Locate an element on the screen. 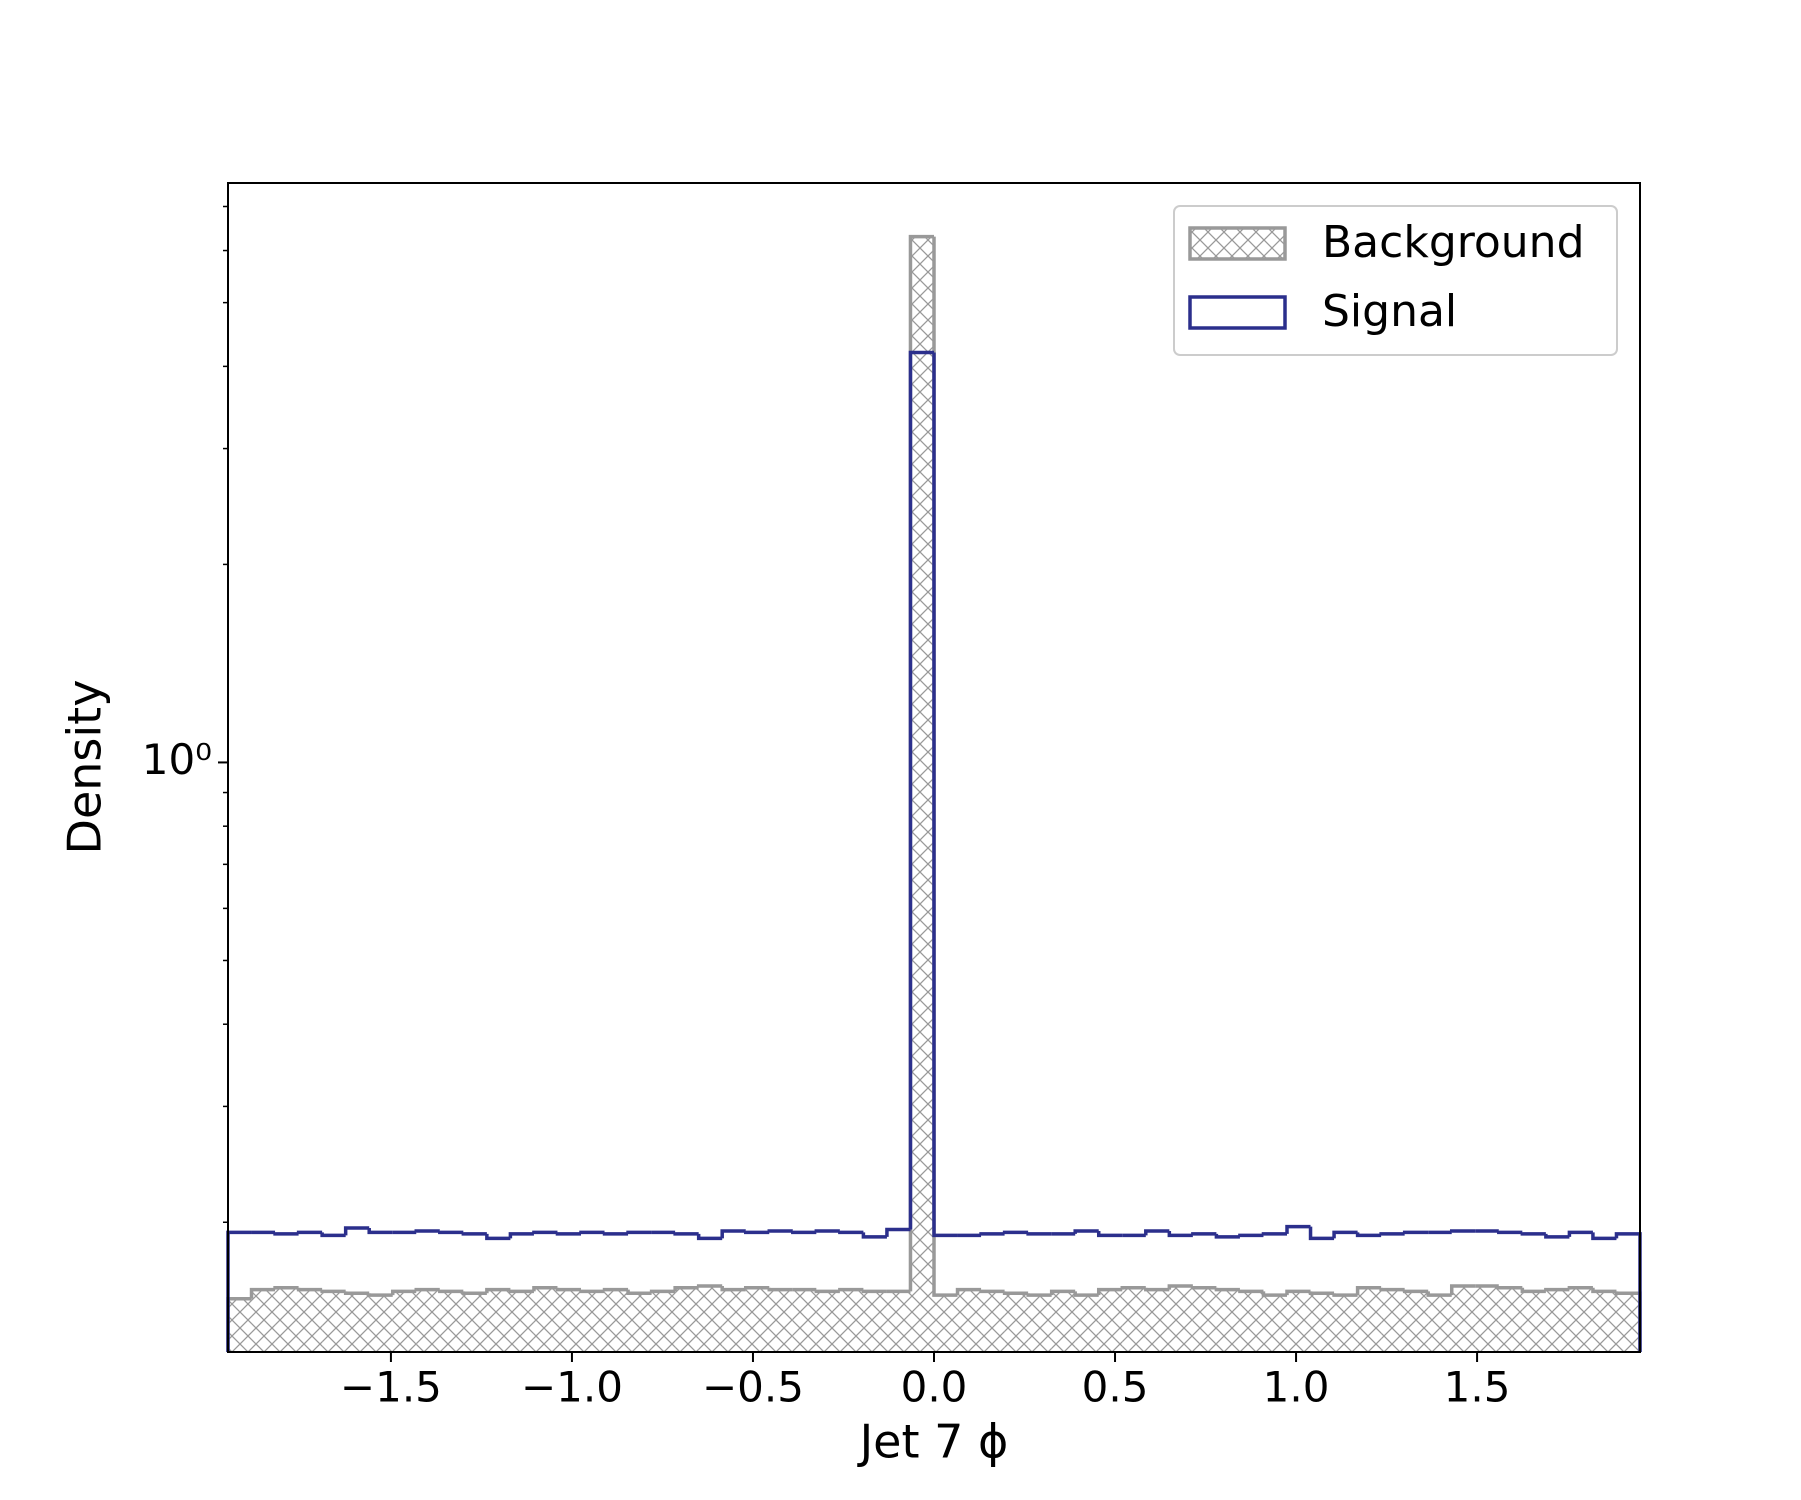  y-tick-label: 10⁰ is located at coordinates (177, 759).